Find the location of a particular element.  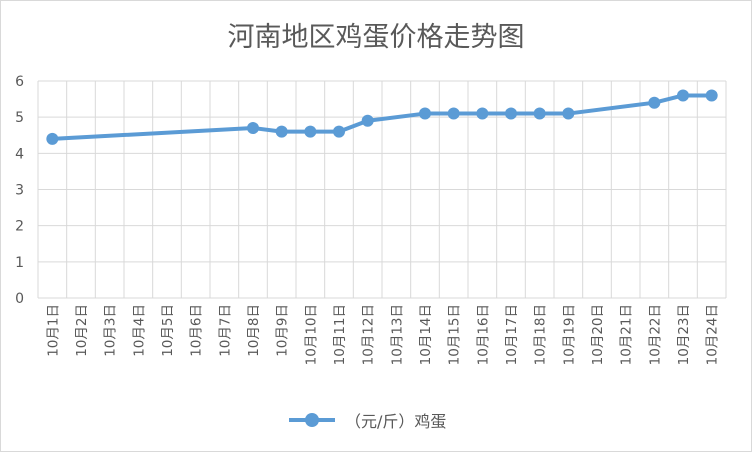

x-tick-label: 10月11日 is located at coordinates (340, 334).